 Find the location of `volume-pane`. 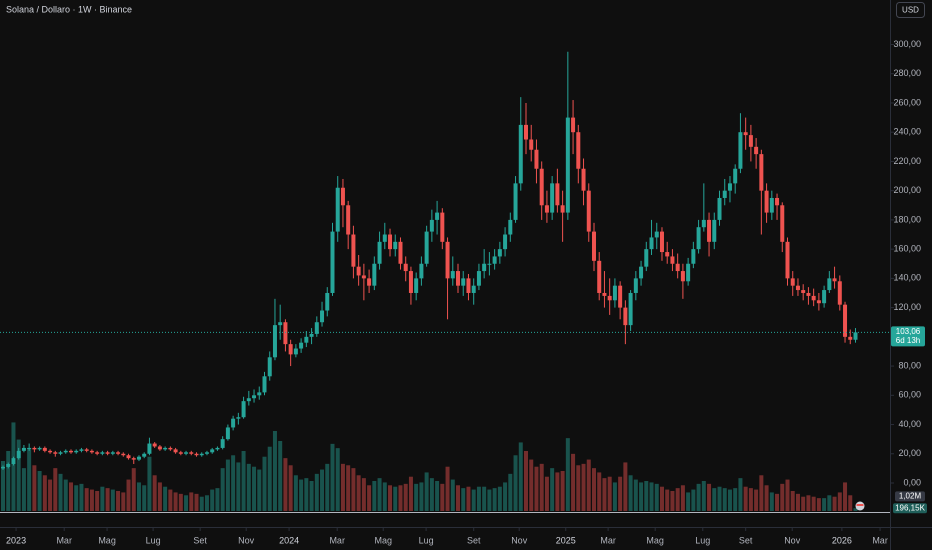

volume-pane is located at coordinates (429, 466).